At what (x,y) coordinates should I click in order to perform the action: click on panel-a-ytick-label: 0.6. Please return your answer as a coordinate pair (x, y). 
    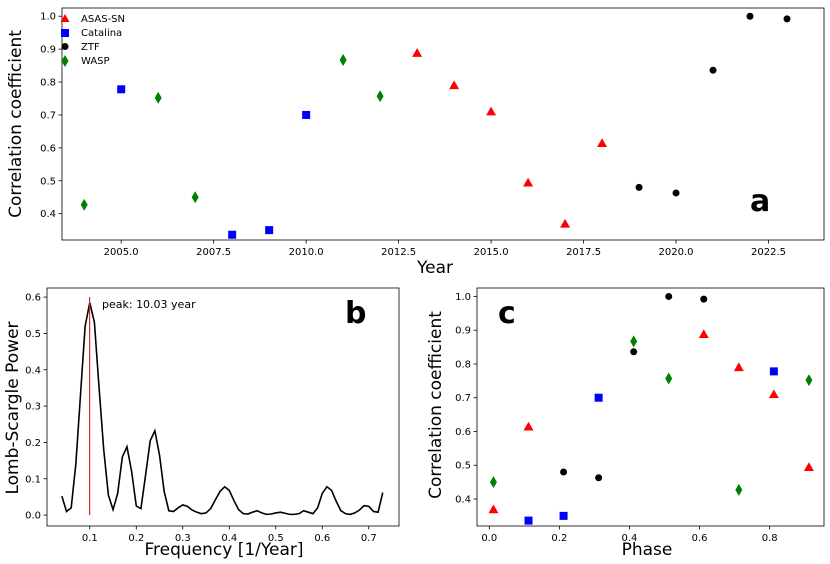
    Looking at the image, I should click on (48, 148).